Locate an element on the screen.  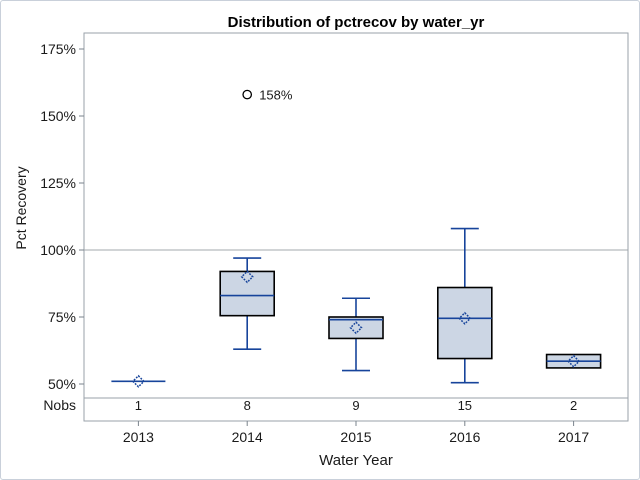
y-tick-label: 125% is located at coordinates (58, 183).